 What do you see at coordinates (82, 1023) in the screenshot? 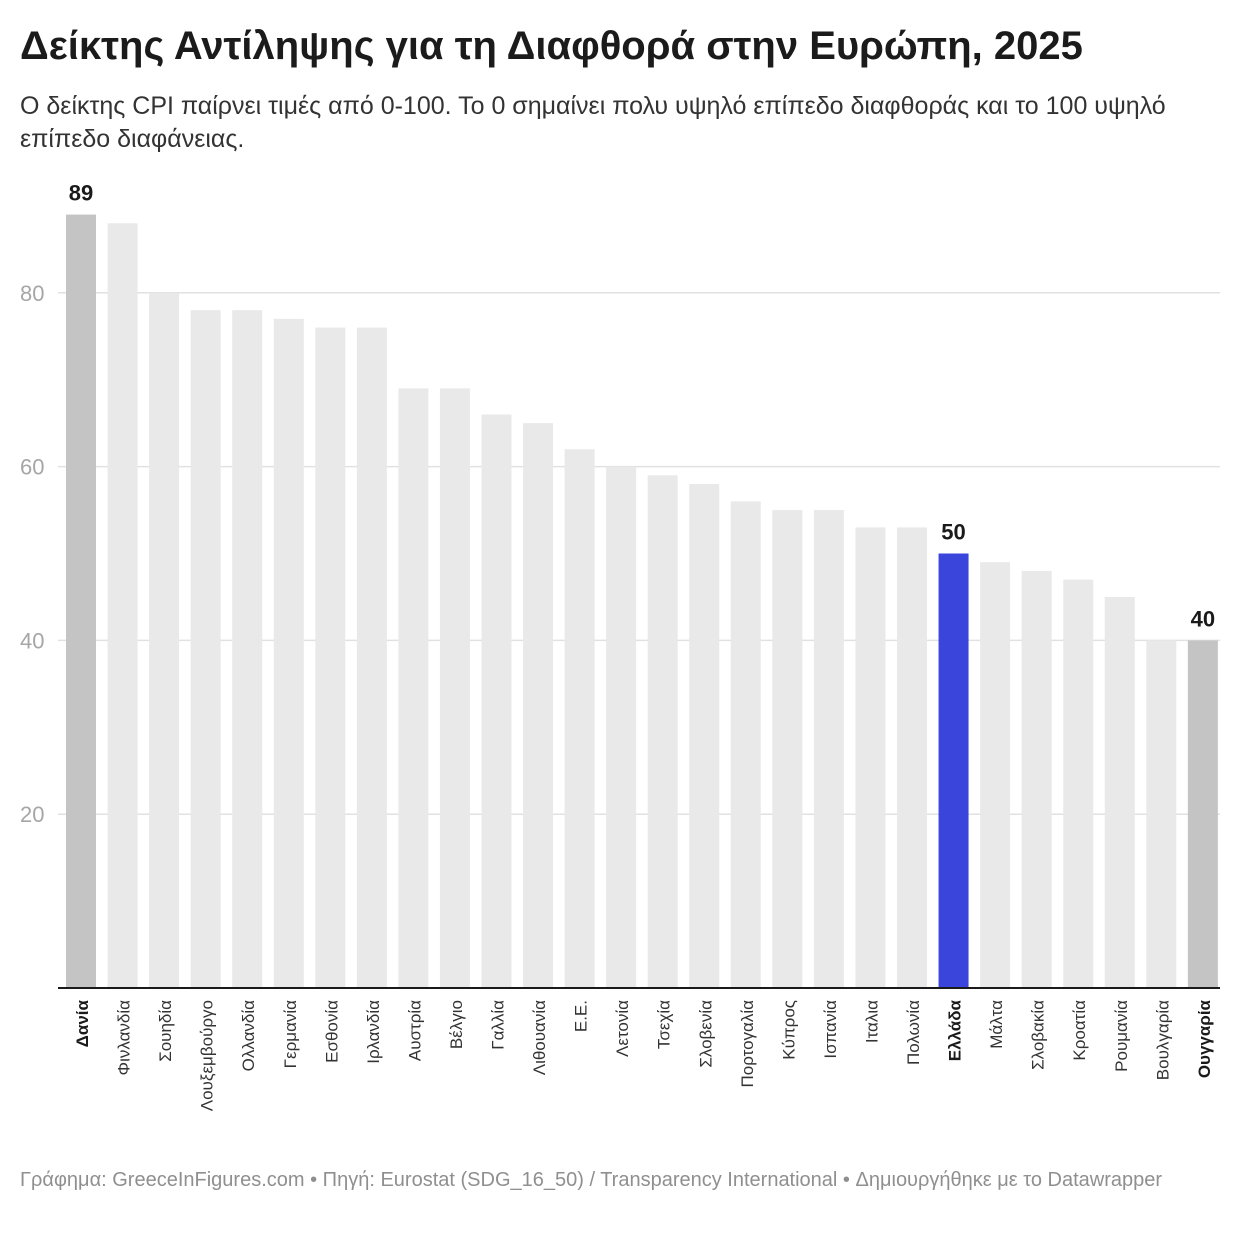
I see `category-label-1: Δανία` at bounding box center [82, 1023].